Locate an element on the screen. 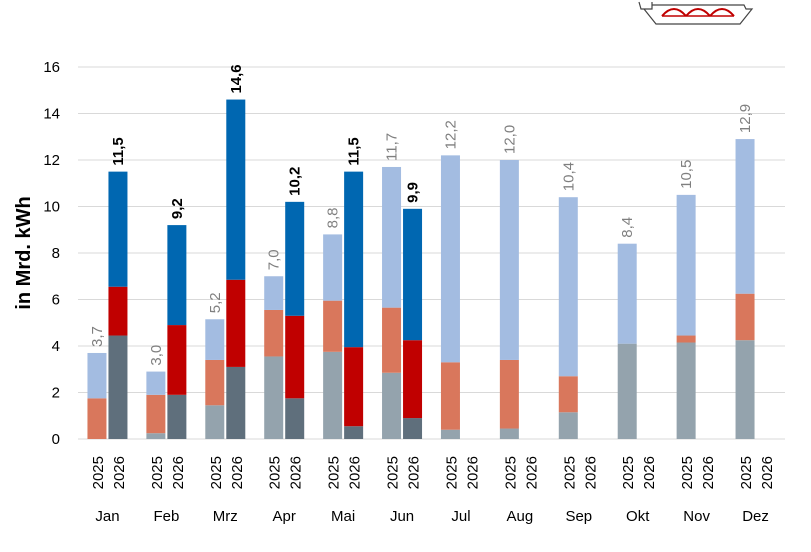 This screenshot has width=811, height=552. y-tick-label: 12 is located at coordinates (51, 160).